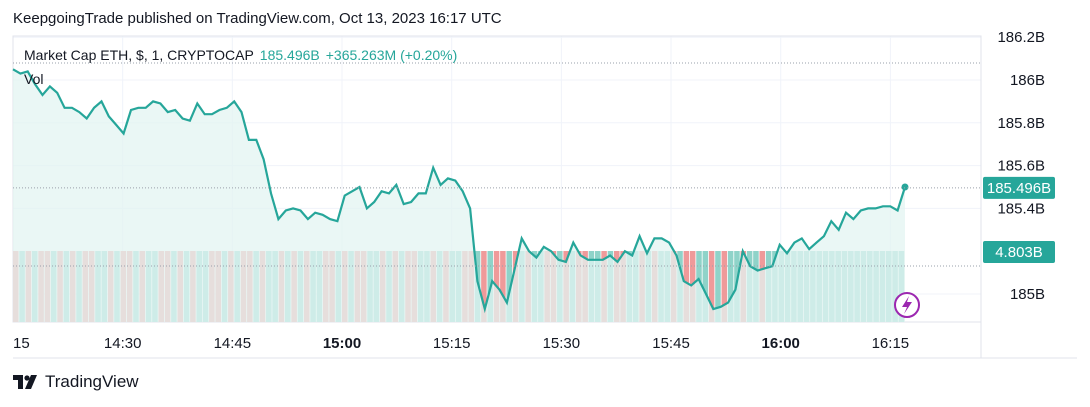  Describe the element at coordinates (342, 343) in the screenshot. I see `x-tick-label: 15:00` at that location.